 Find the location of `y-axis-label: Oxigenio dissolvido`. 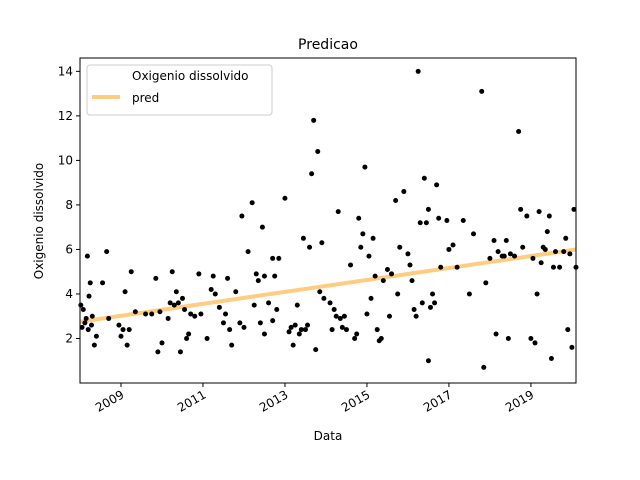

y-axis-label: Oxigenio dissolvido is located at coordinates (39, 221).